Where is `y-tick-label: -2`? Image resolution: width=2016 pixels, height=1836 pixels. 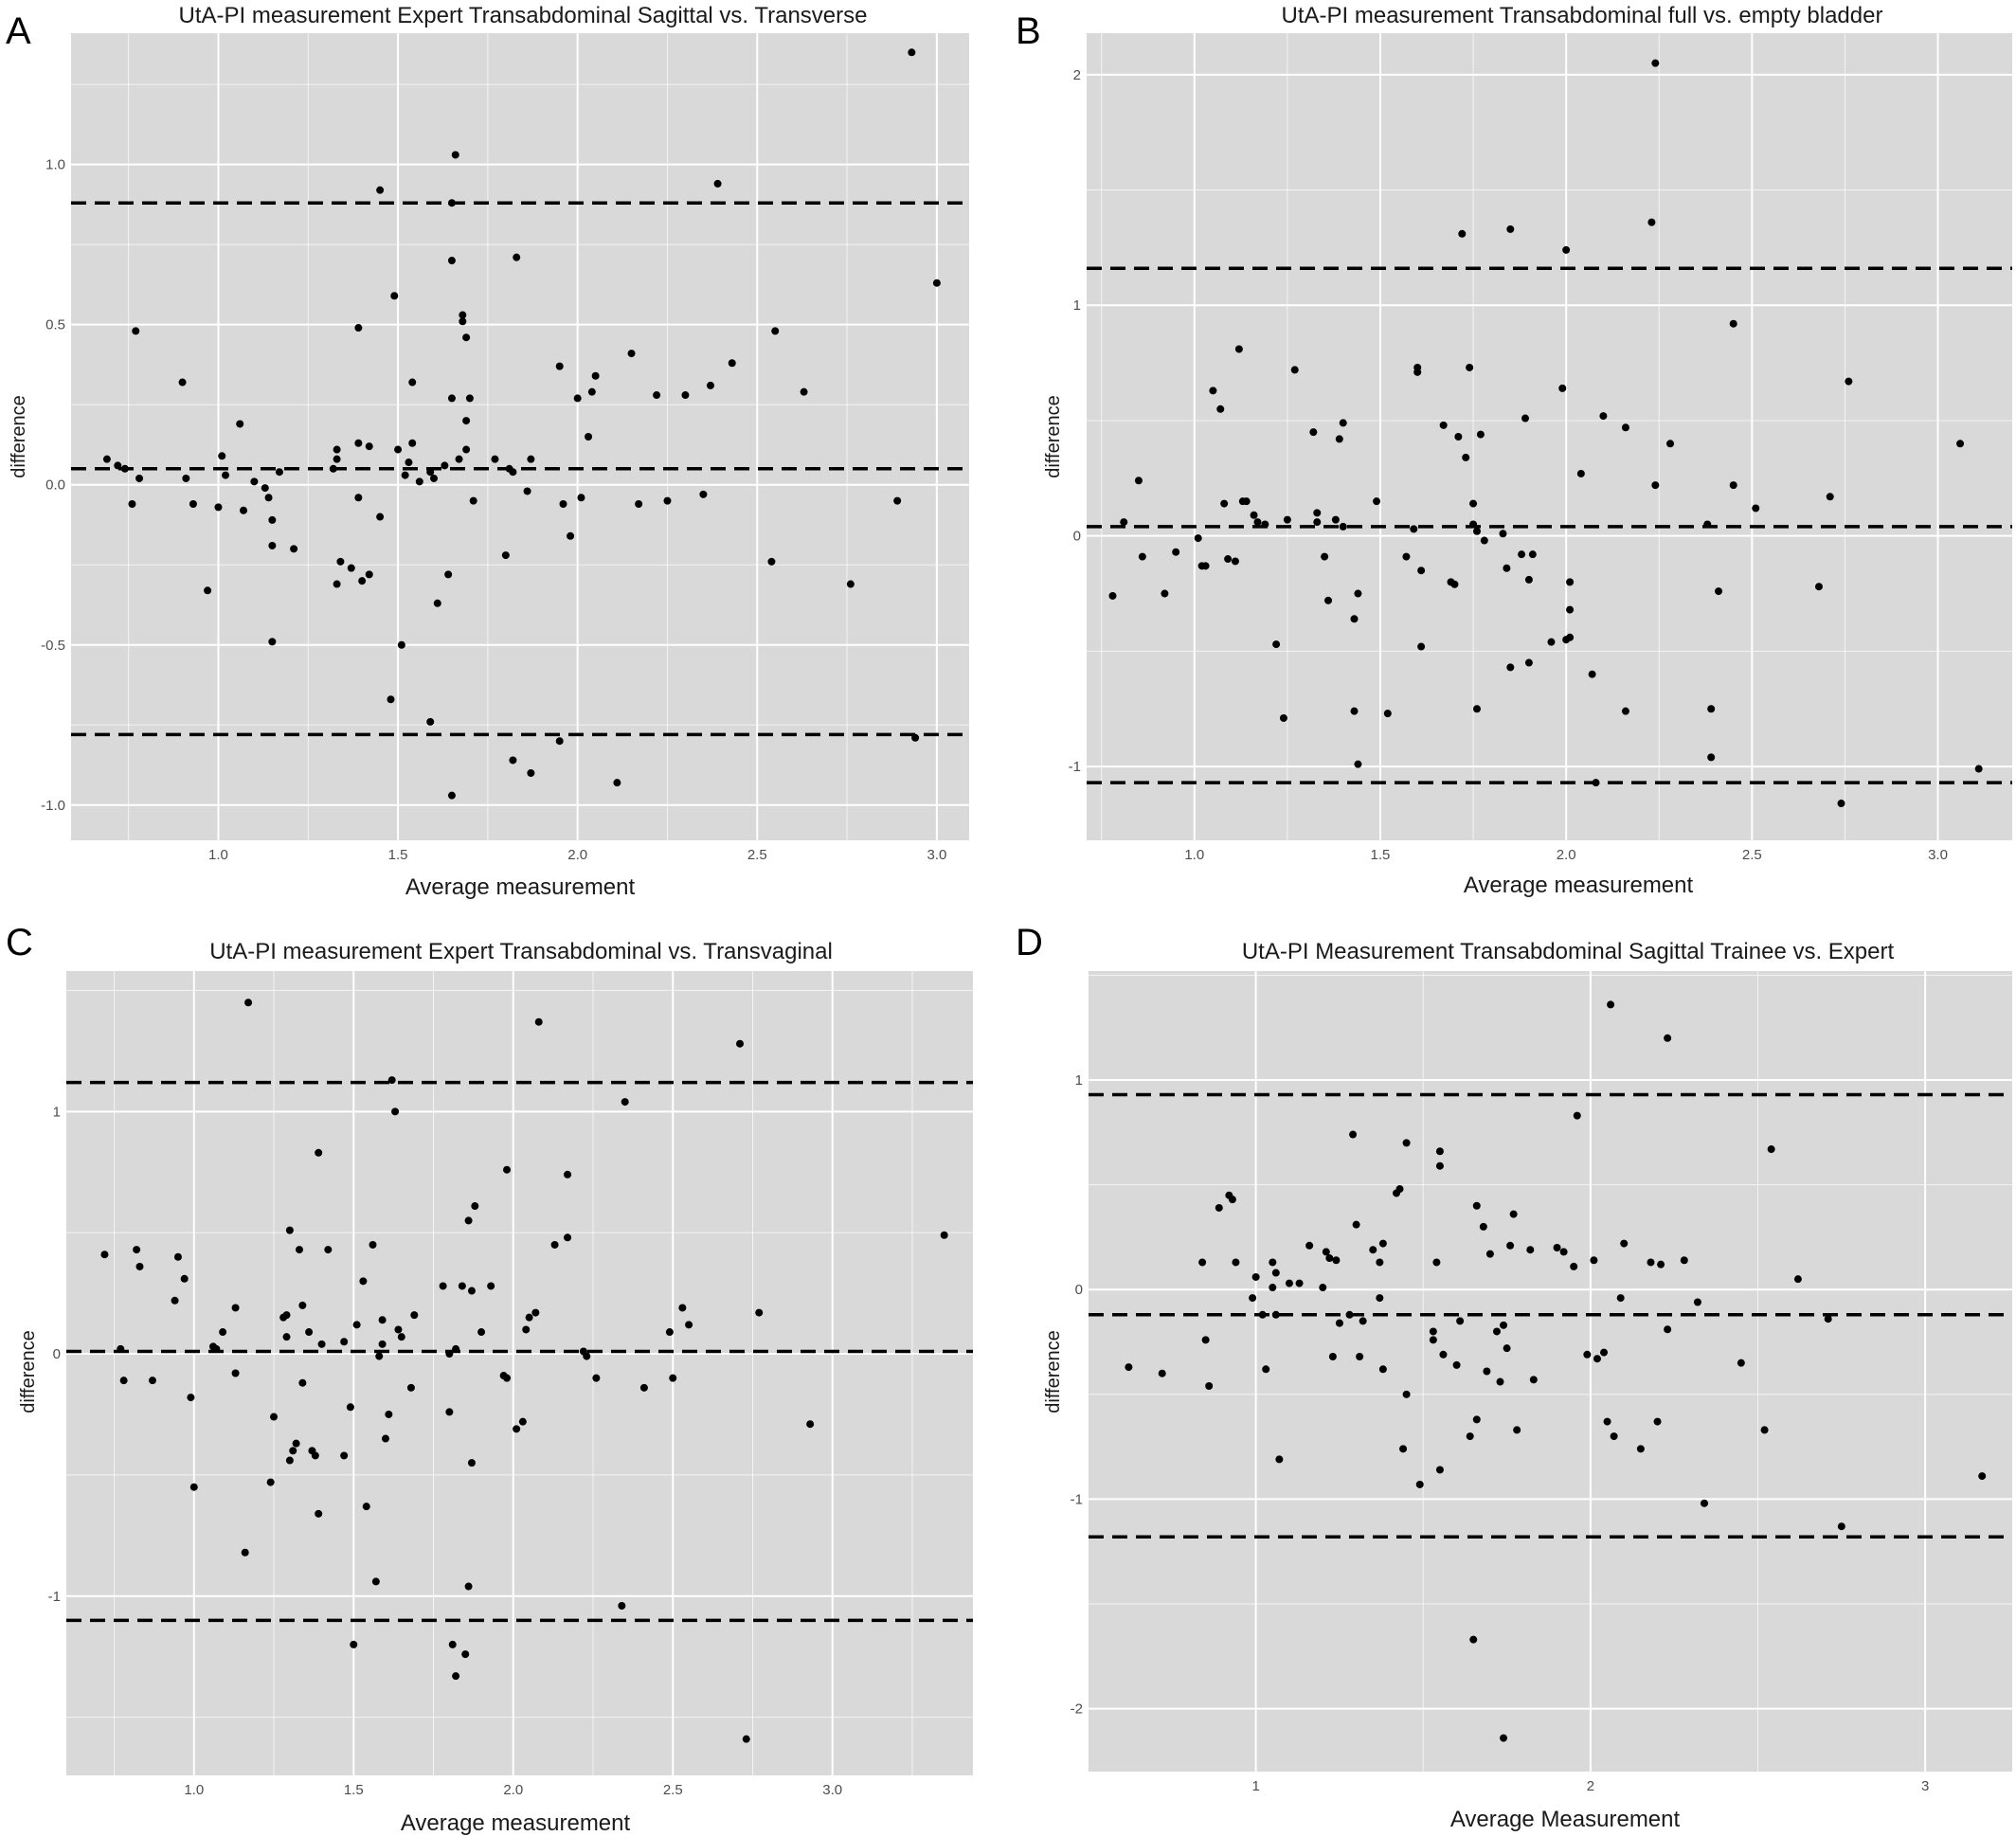 y-tick-label: -2 is located at coordinates (1077, 1709).